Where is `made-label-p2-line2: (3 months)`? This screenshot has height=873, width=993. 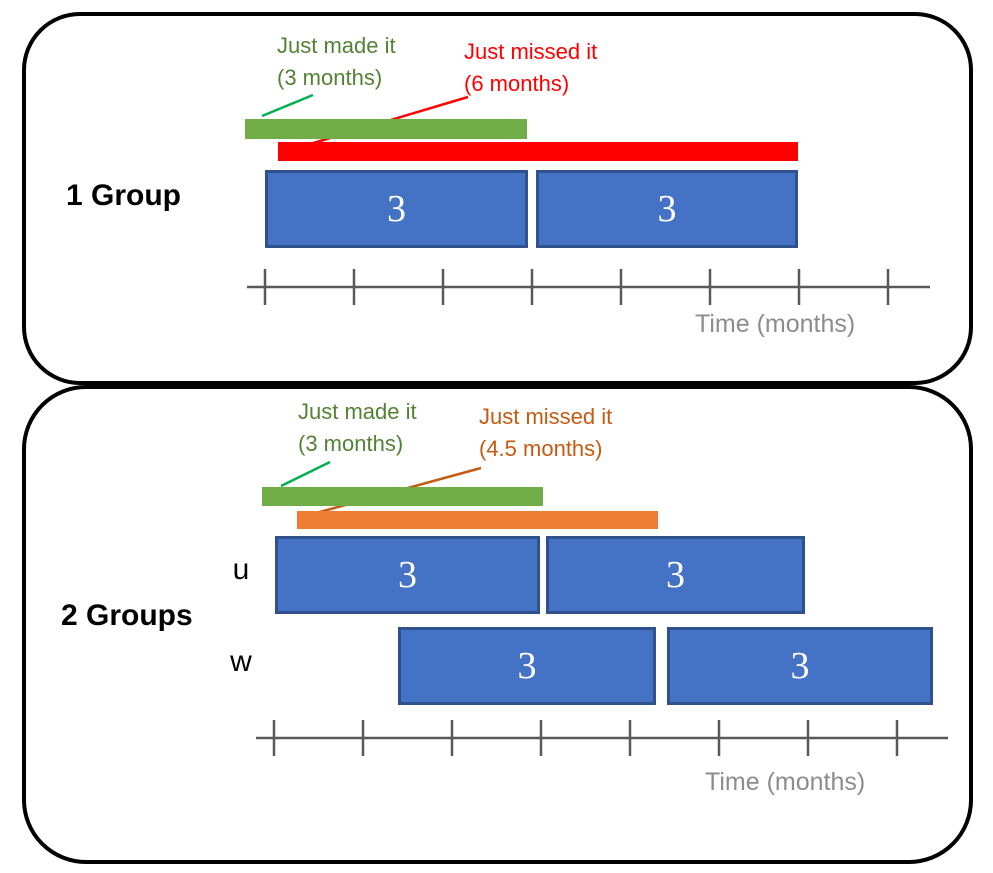 made-label-p2-line2: (3 months) is located at coordinates (351, 443).